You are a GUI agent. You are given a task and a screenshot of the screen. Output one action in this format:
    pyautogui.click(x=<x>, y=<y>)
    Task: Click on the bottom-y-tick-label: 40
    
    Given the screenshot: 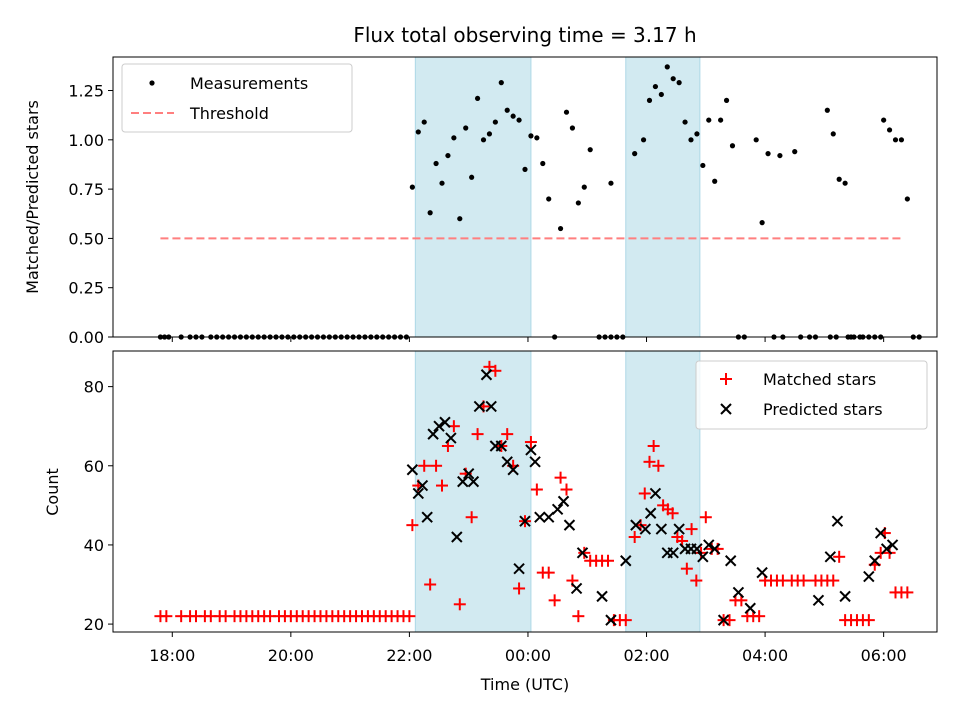 What is the action you would take?
    pyautogui.click(x=94, y=545)
    